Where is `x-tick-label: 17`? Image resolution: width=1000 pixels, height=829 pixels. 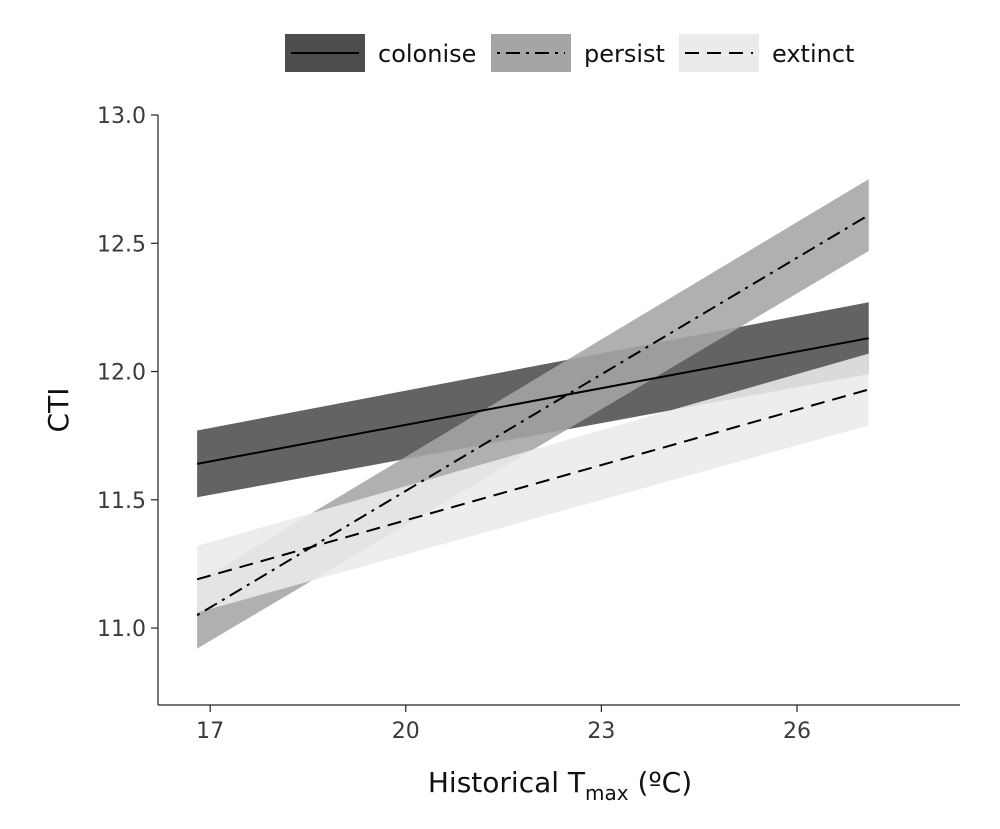 x-tick-label: 17 is located at coordinates (210, 731).